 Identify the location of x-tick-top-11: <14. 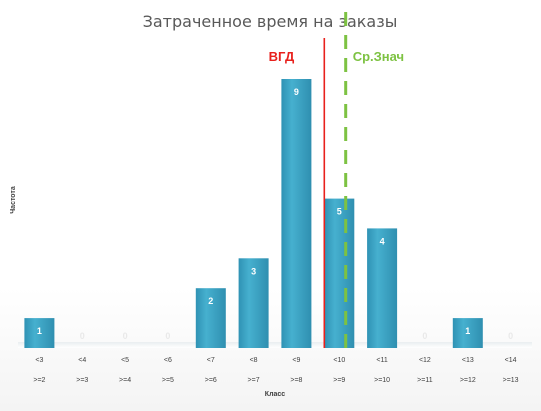
(511, 360).